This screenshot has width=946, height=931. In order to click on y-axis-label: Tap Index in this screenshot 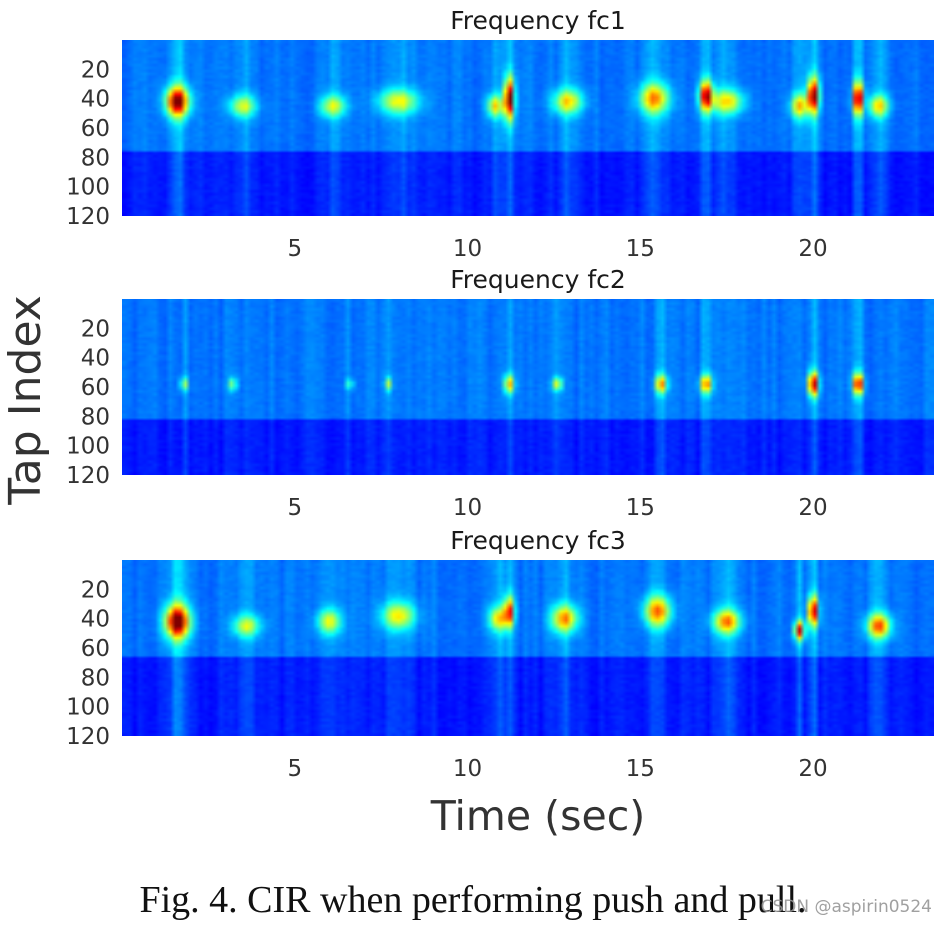, I will do `click(25, 400)`.